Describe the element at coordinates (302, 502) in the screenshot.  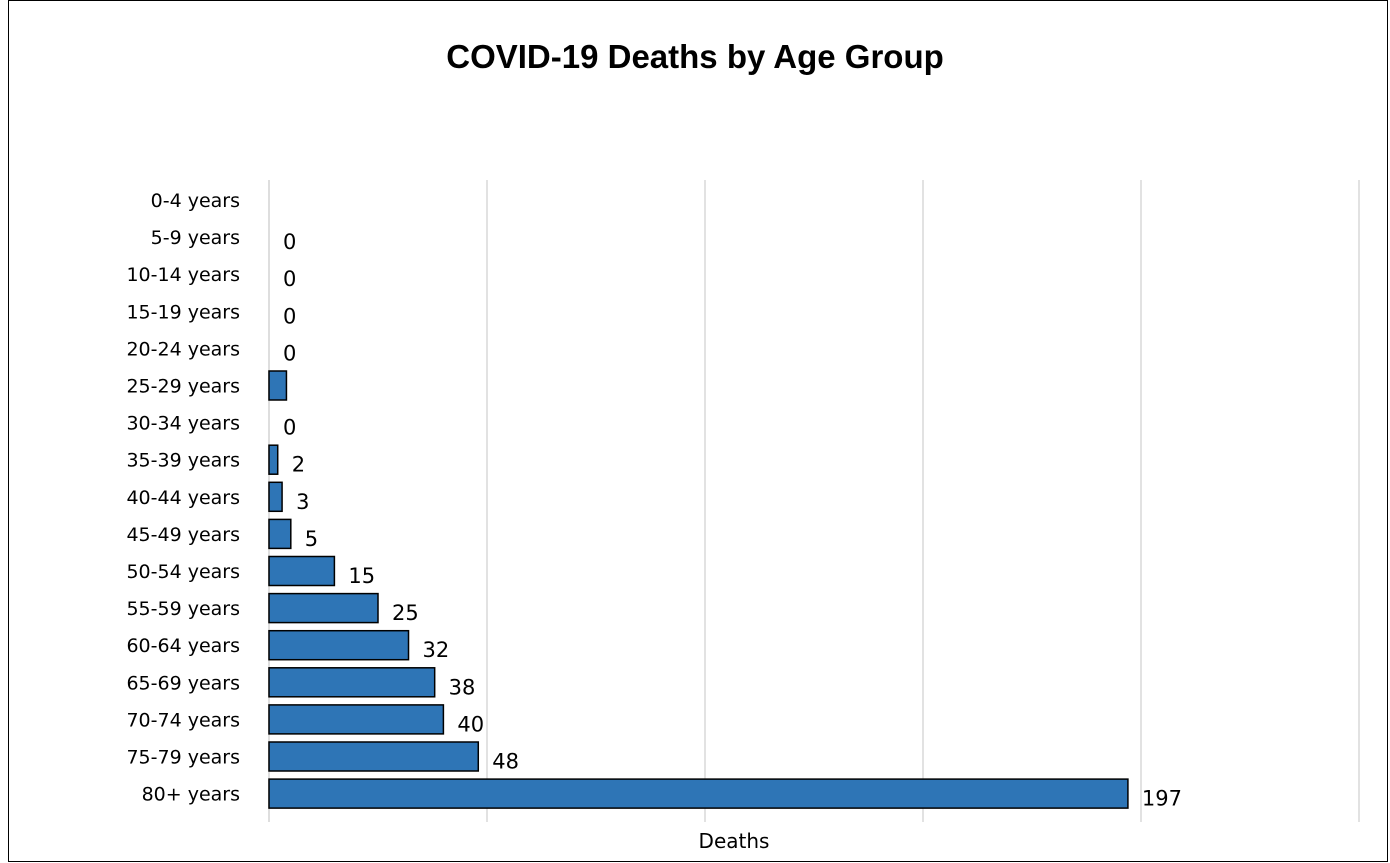
I see `data-label: 3` at that location.